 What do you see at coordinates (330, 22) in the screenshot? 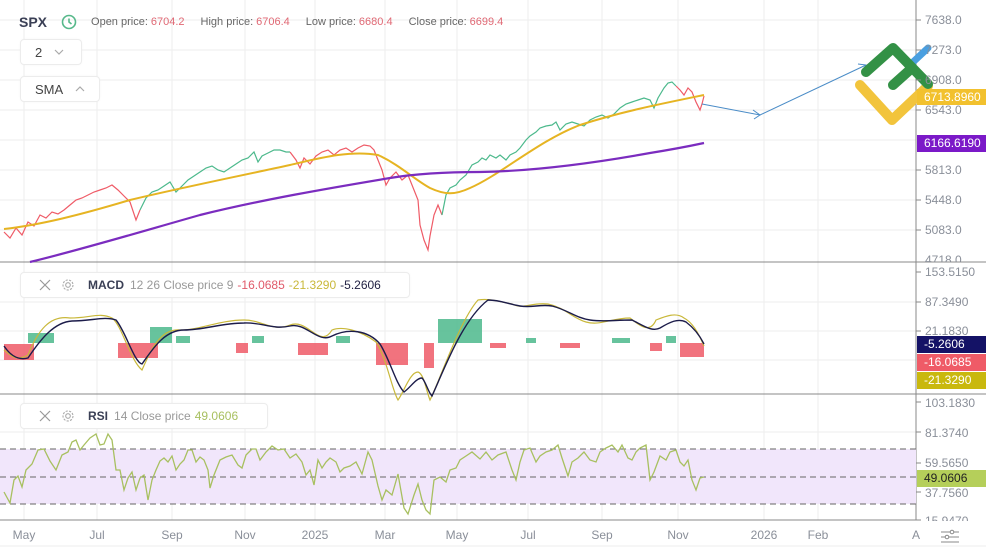
I see `low-price-label: Low price:` at bounding box center [330, 22].